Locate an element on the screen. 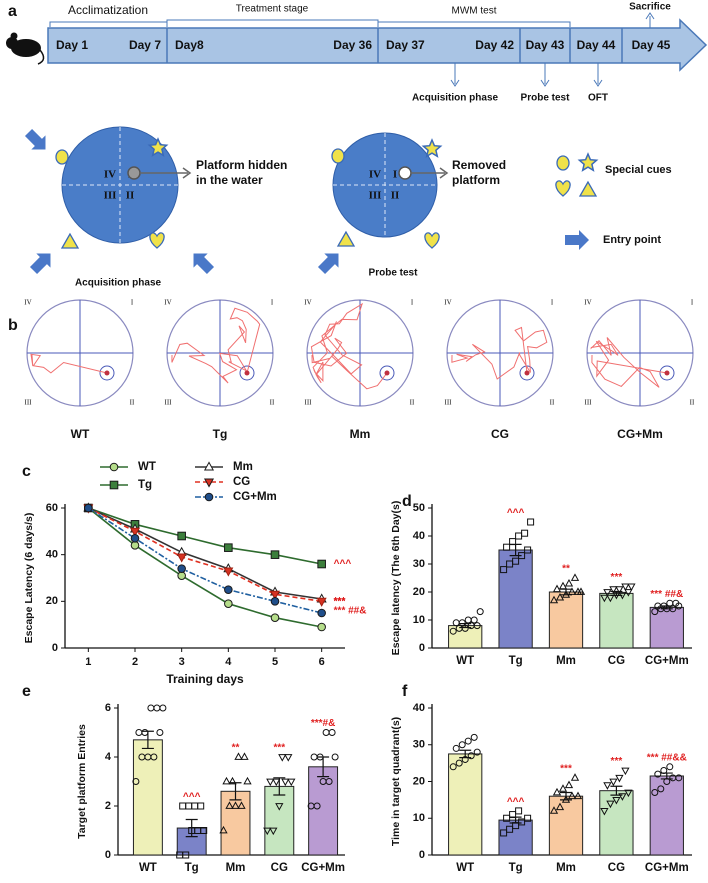 The image size is (708, 883). platform is located at coordinates (405, 173).